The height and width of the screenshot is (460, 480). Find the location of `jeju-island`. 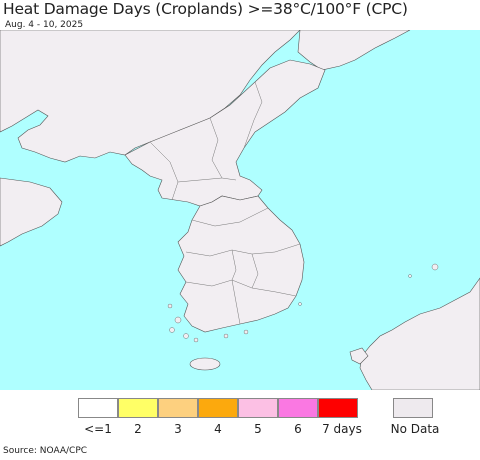

jeju-island is located at coordinates (205, 364).